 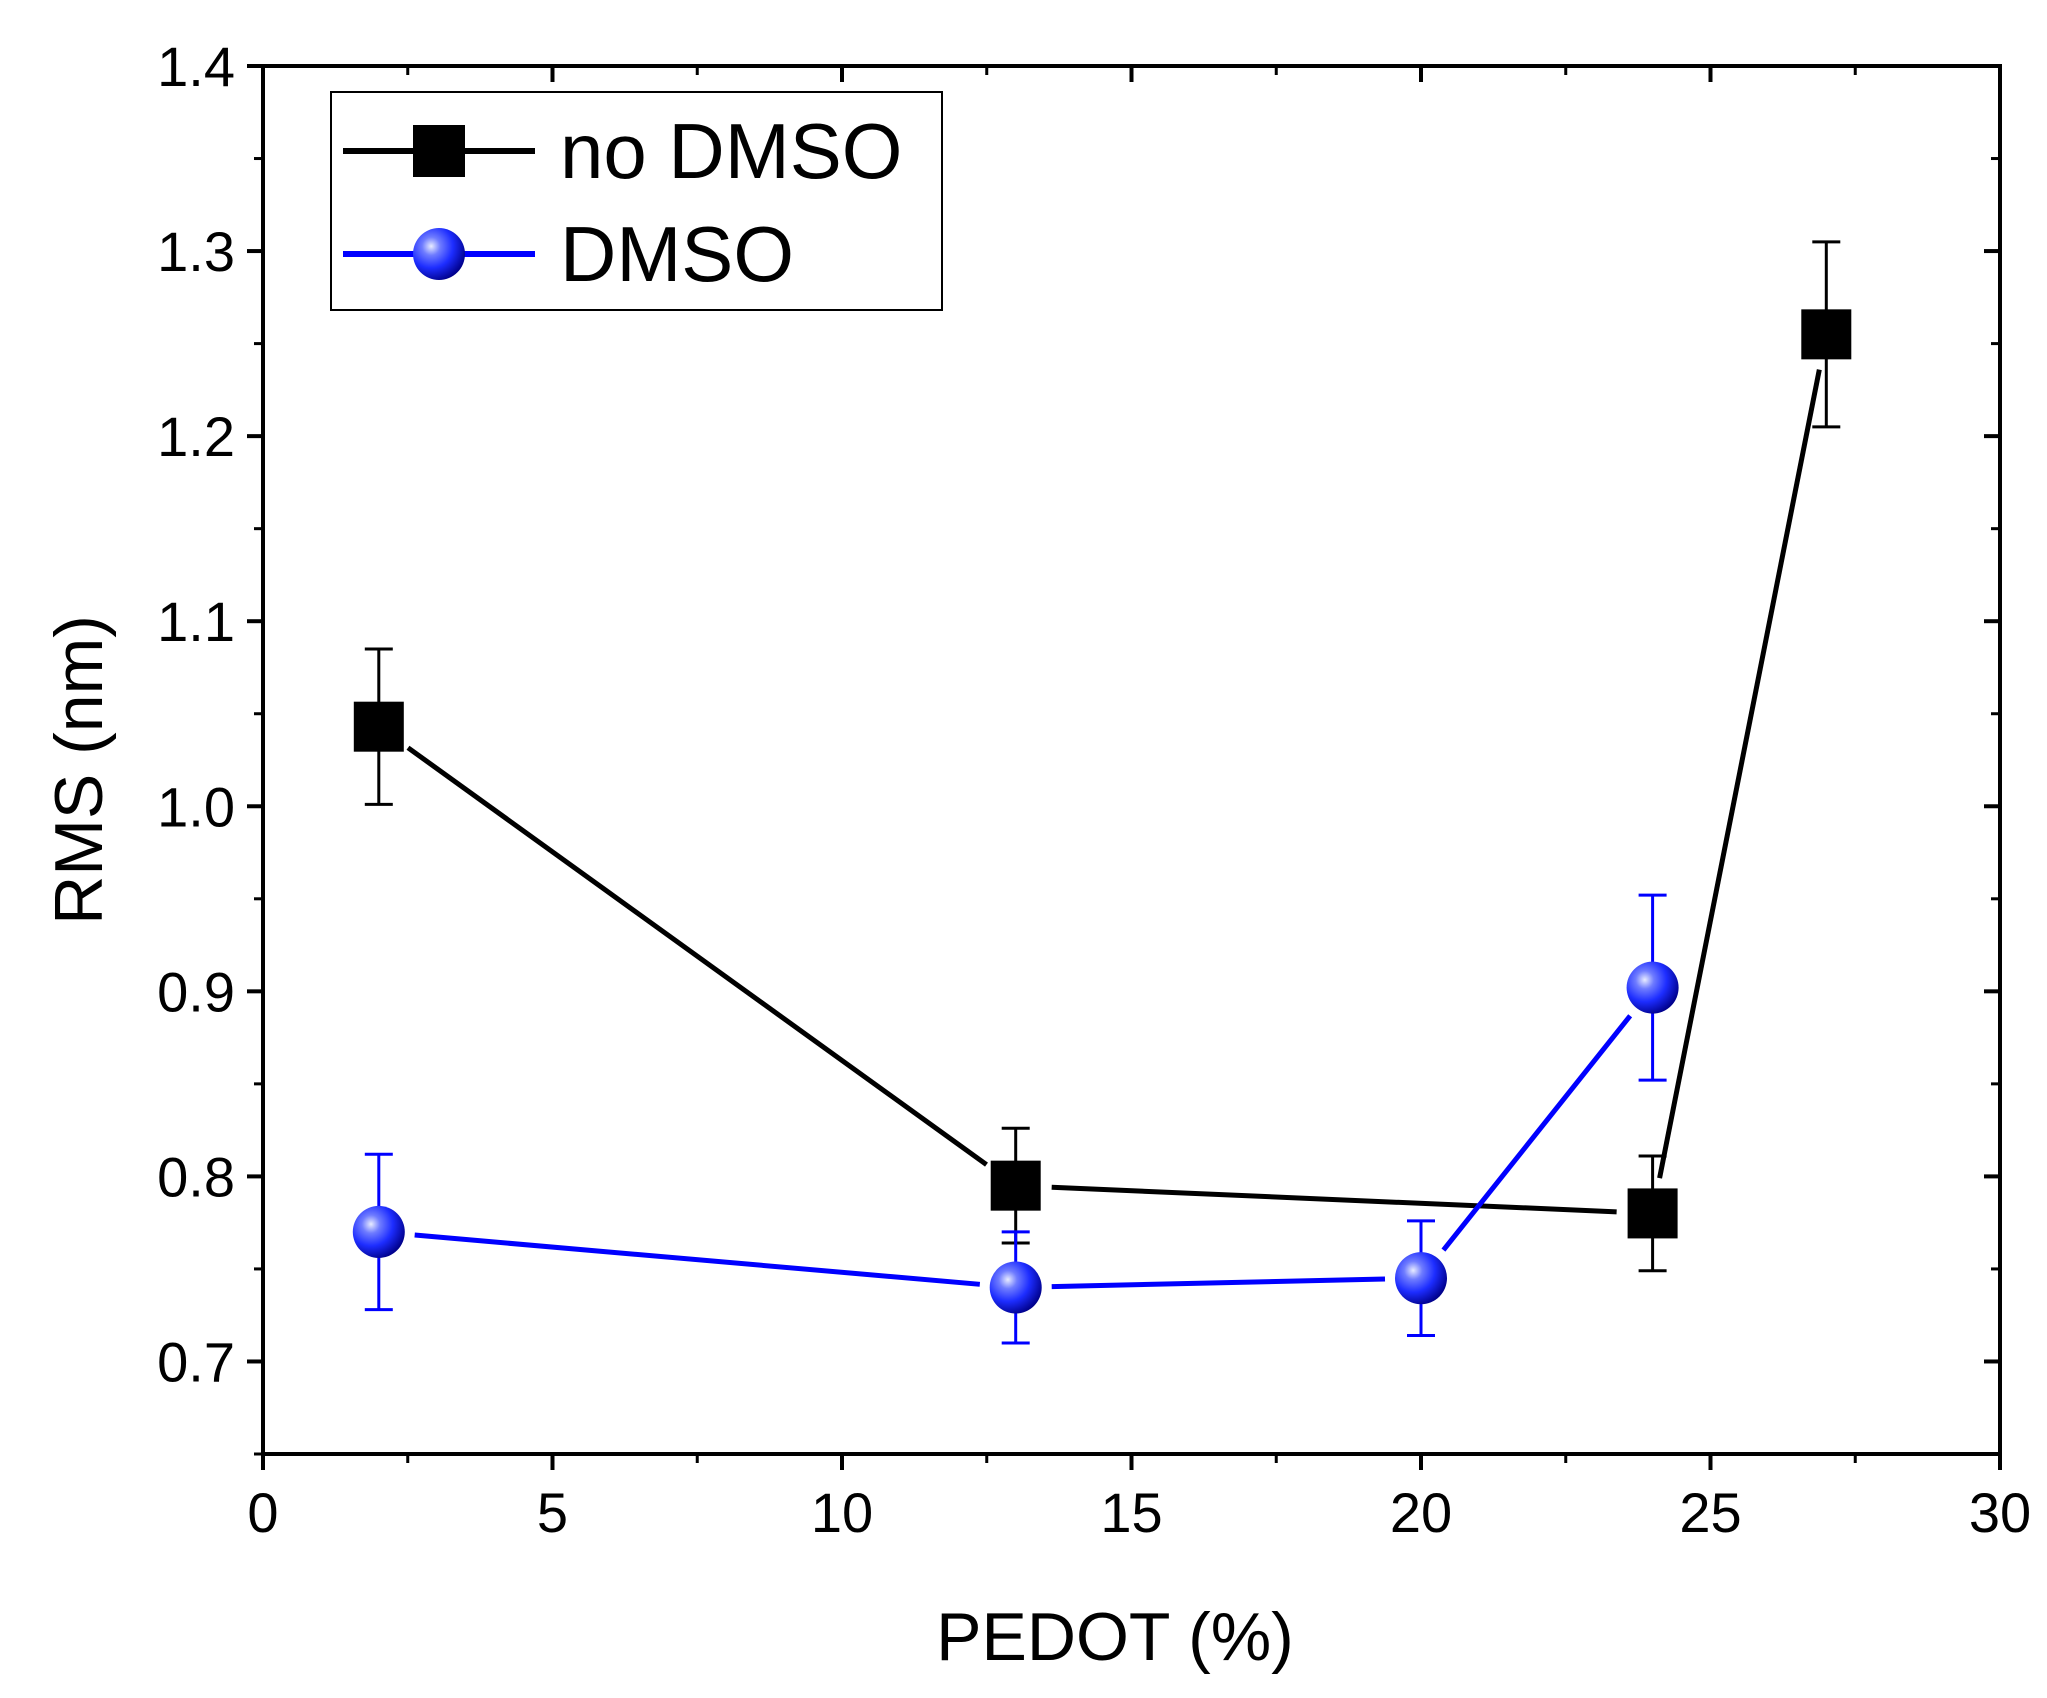 What do you see at coordinates (196, 251) in the screenshot?
I see `y-tick-label: 1.3` at bounding box center [196, 251].